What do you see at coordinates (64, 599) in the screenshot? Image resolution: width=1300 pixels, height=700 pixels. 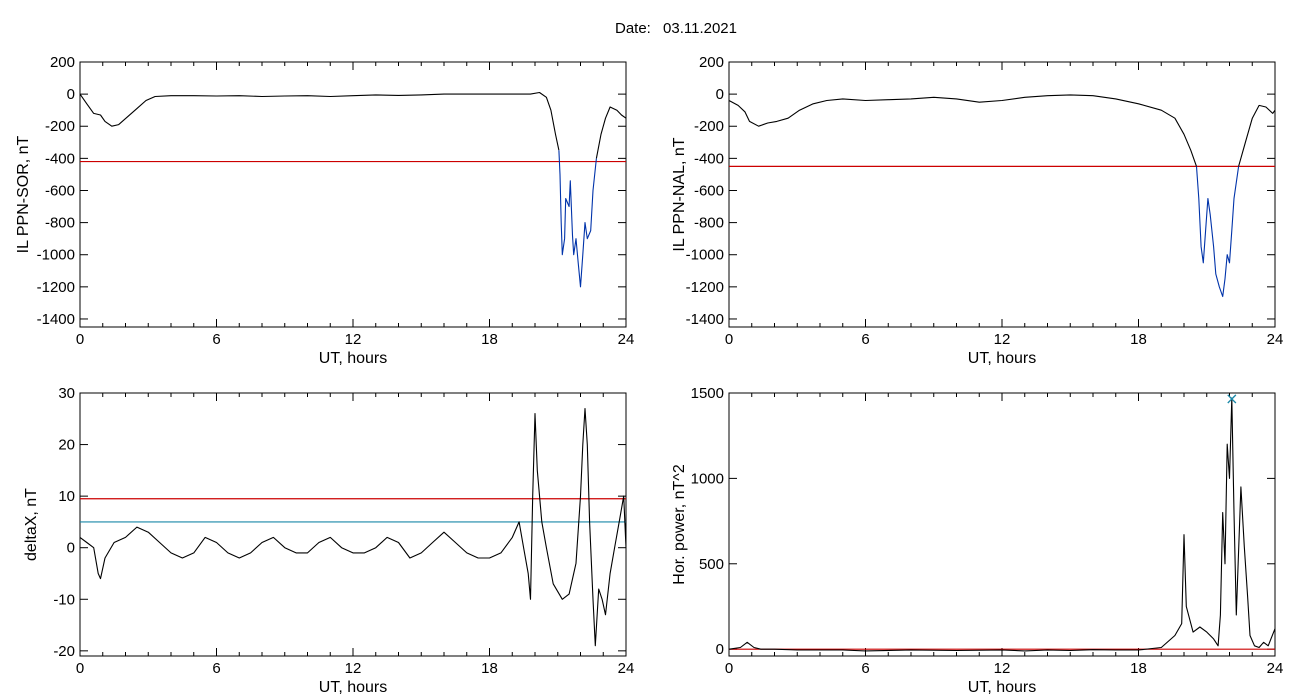 I see `y-tick-label: -10` at bounding box center [64, 599].